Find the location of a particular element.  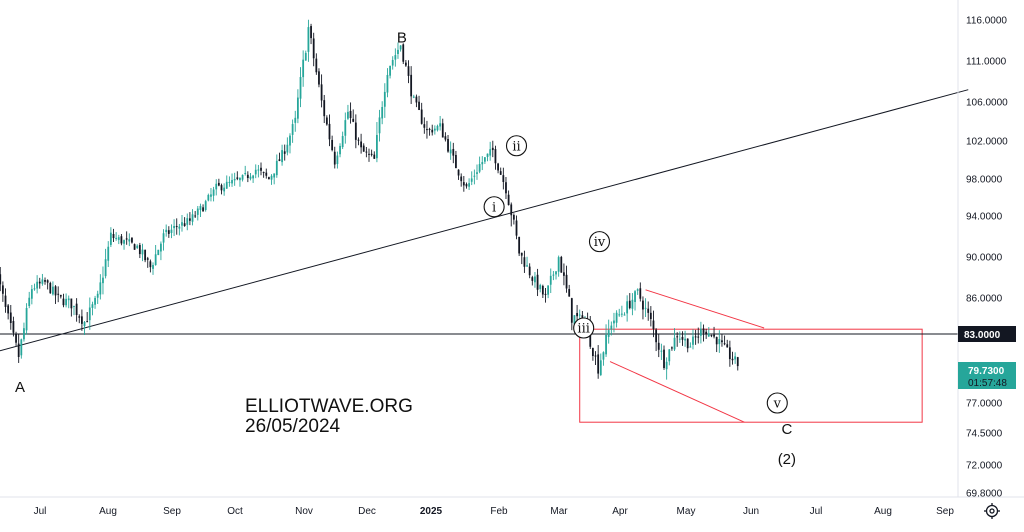

x-tick-label: Oct is located at coordinates (235, 511).